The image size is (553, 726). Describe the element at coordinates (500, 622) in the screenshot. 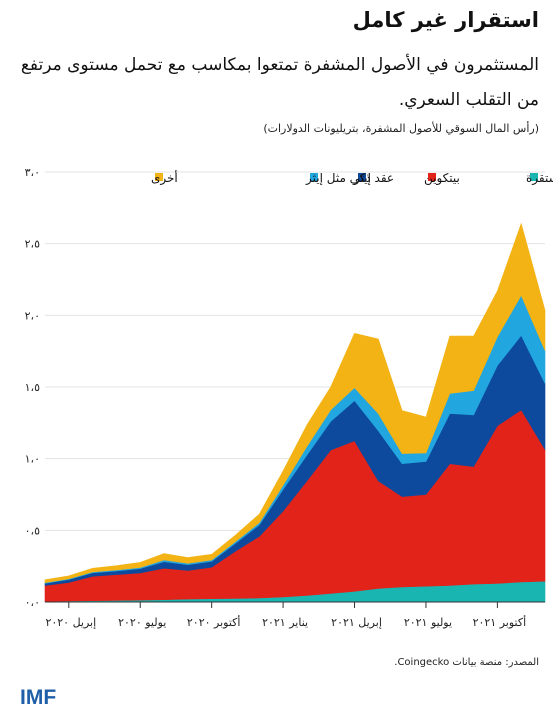

I see `x-tick-label: أكتوبر ٢٠٢١` at that location.